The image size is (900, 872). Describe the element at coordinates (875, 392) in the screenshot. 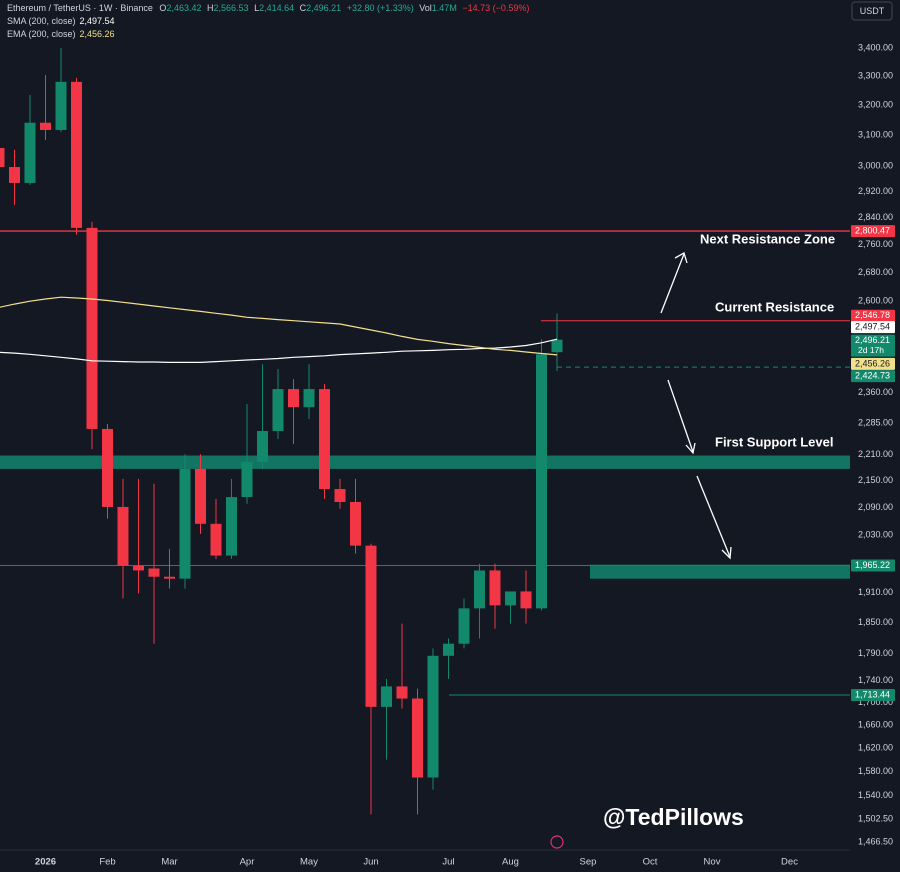

I see `y-tick-label: 2,360.00` at that location.